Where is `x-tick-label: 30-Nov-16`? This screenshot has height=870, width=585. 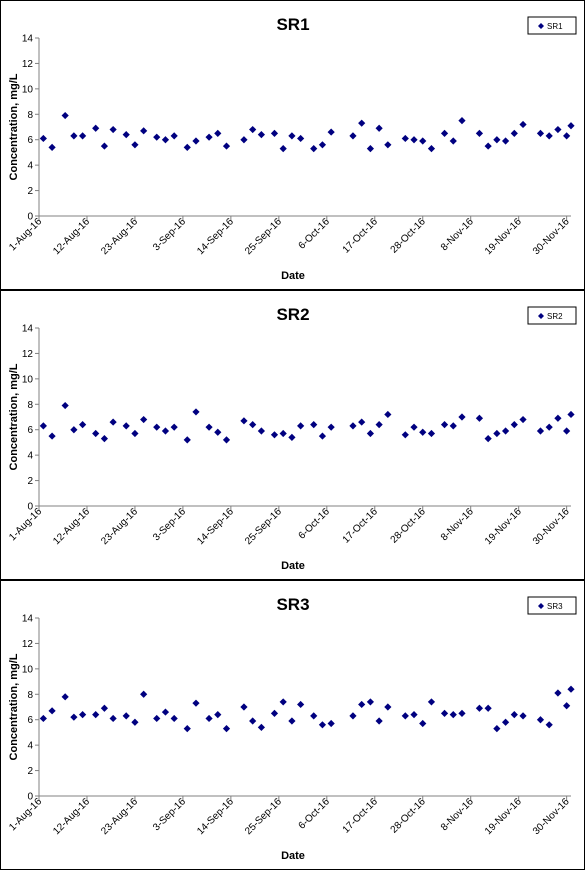
x-tick-label: 30-Nov-16 is located at coordinates (551, 526).